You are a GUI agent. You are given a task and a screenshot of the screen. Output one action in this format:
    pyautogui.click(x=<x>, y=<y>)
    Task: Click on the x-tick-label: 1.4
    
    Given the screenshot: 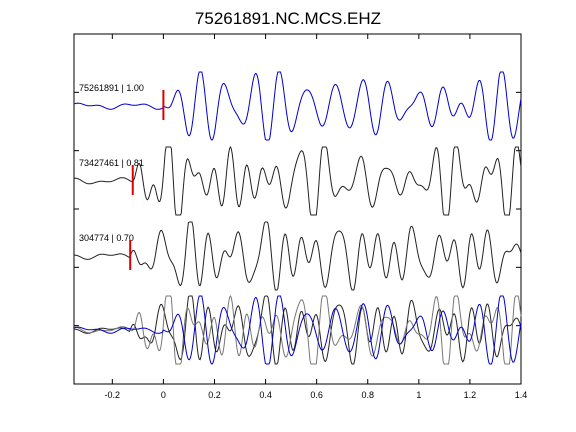 What is the action you would take?
    pyautogui.click(x=521, y=395)
    